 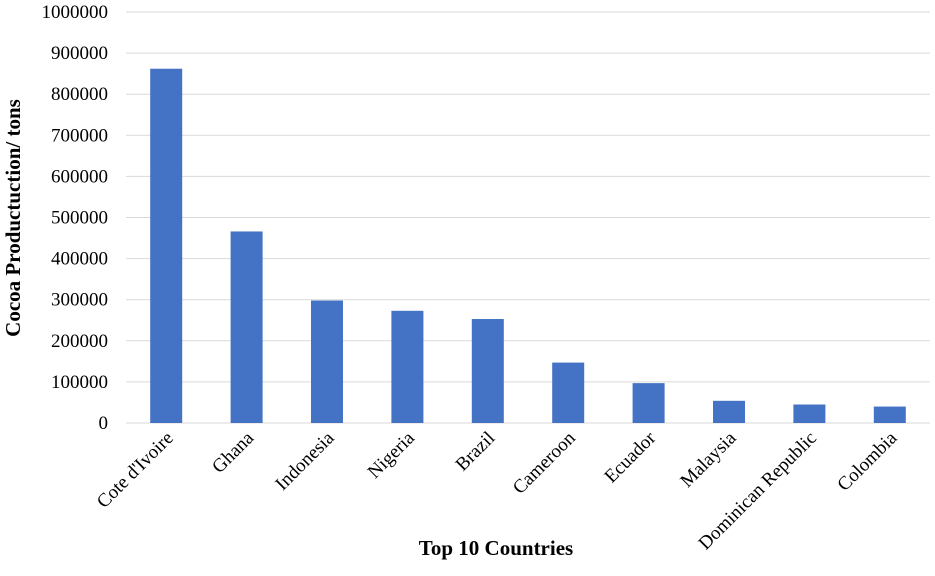 I want to click on x-tick-label: Nigeria, so click(x=392, y=455).